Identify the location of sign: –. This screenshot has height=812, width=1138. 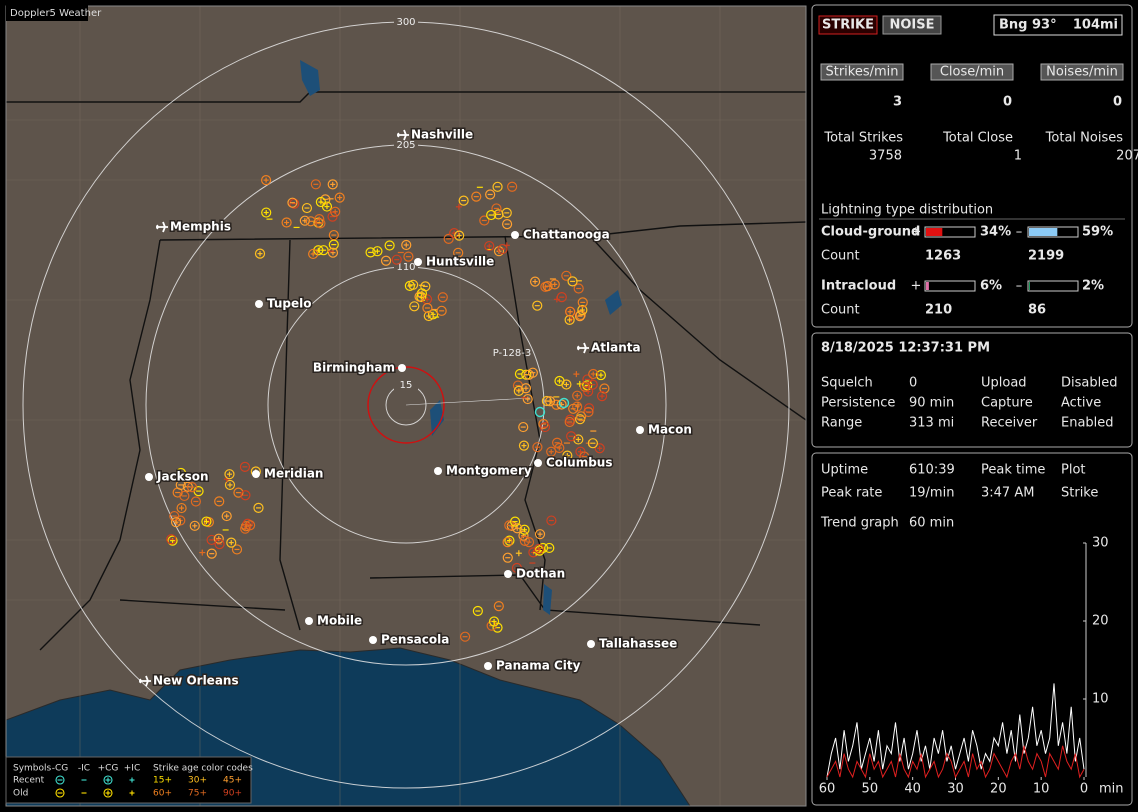
(1019, 286).